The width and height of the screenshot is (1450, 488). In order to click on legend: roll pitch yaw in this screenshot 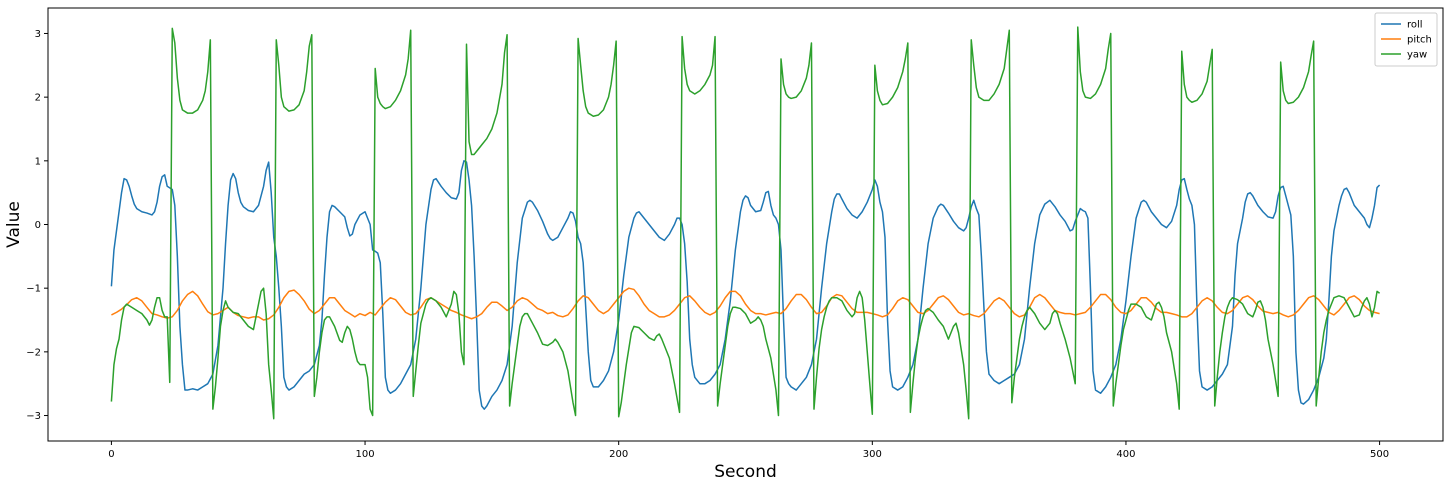, I will do `click(1406, 39)`.